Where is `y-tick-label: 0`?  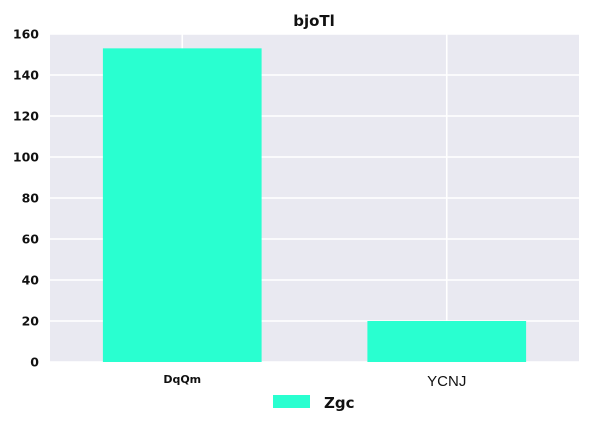
y-tick-label: 0 is located at coordinates (34, 362).